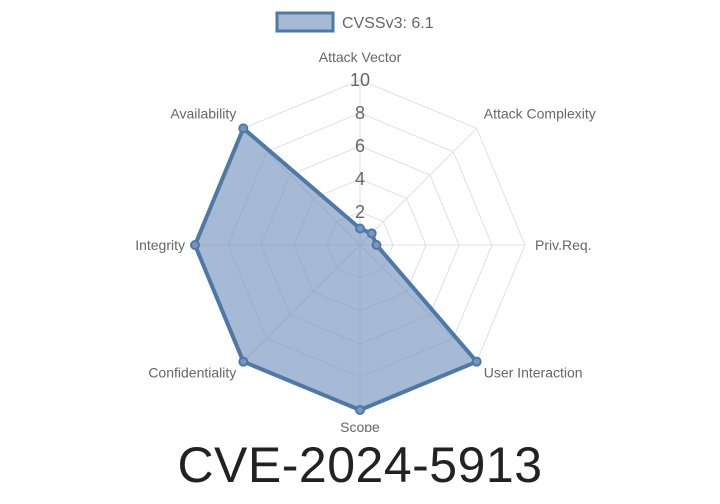 The height and width of the screenshot is (504, 720). What do you see at coordinates (360, 410) in the screenshot?
I see `data-point-scope` at bounding box center [360, 410].